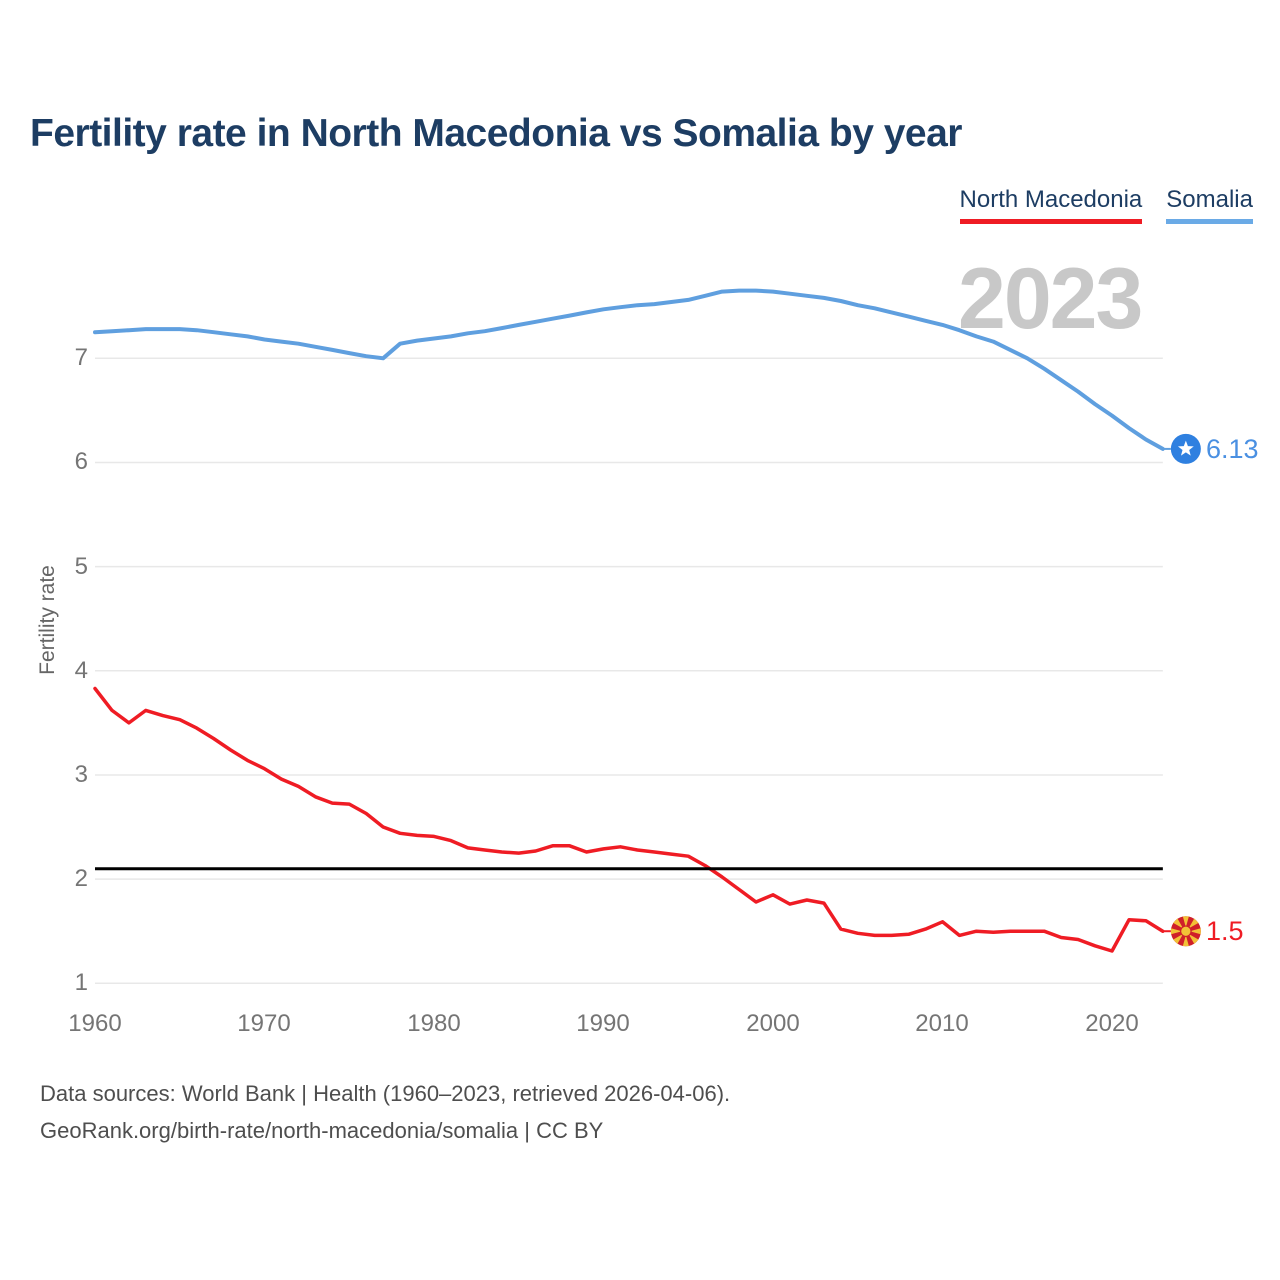  I want to click on y-tick-label-3: 3, so click(81, 774).